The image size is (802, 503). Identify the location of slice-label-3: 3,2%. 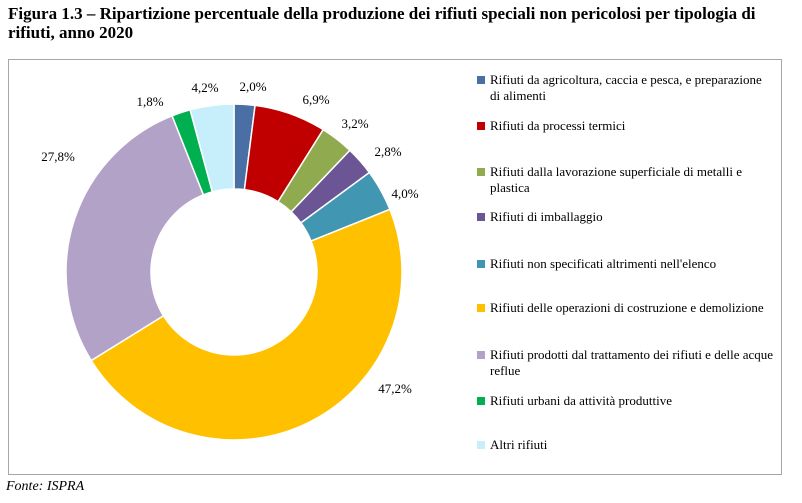
(354, 123).